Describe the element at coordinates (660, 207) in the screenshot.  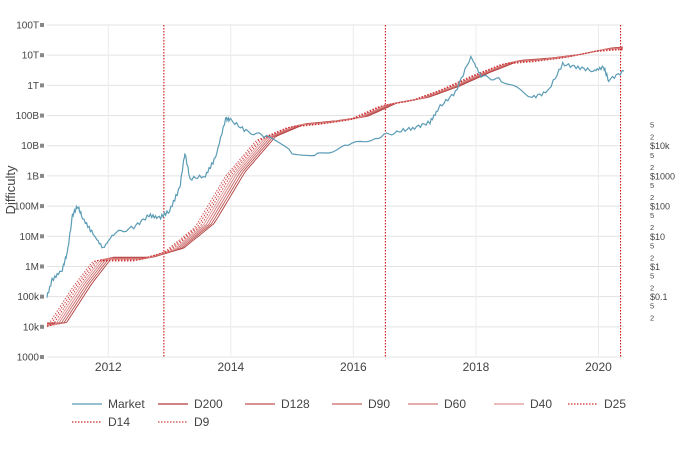
I see `y2-tick-label: $100` at that location.